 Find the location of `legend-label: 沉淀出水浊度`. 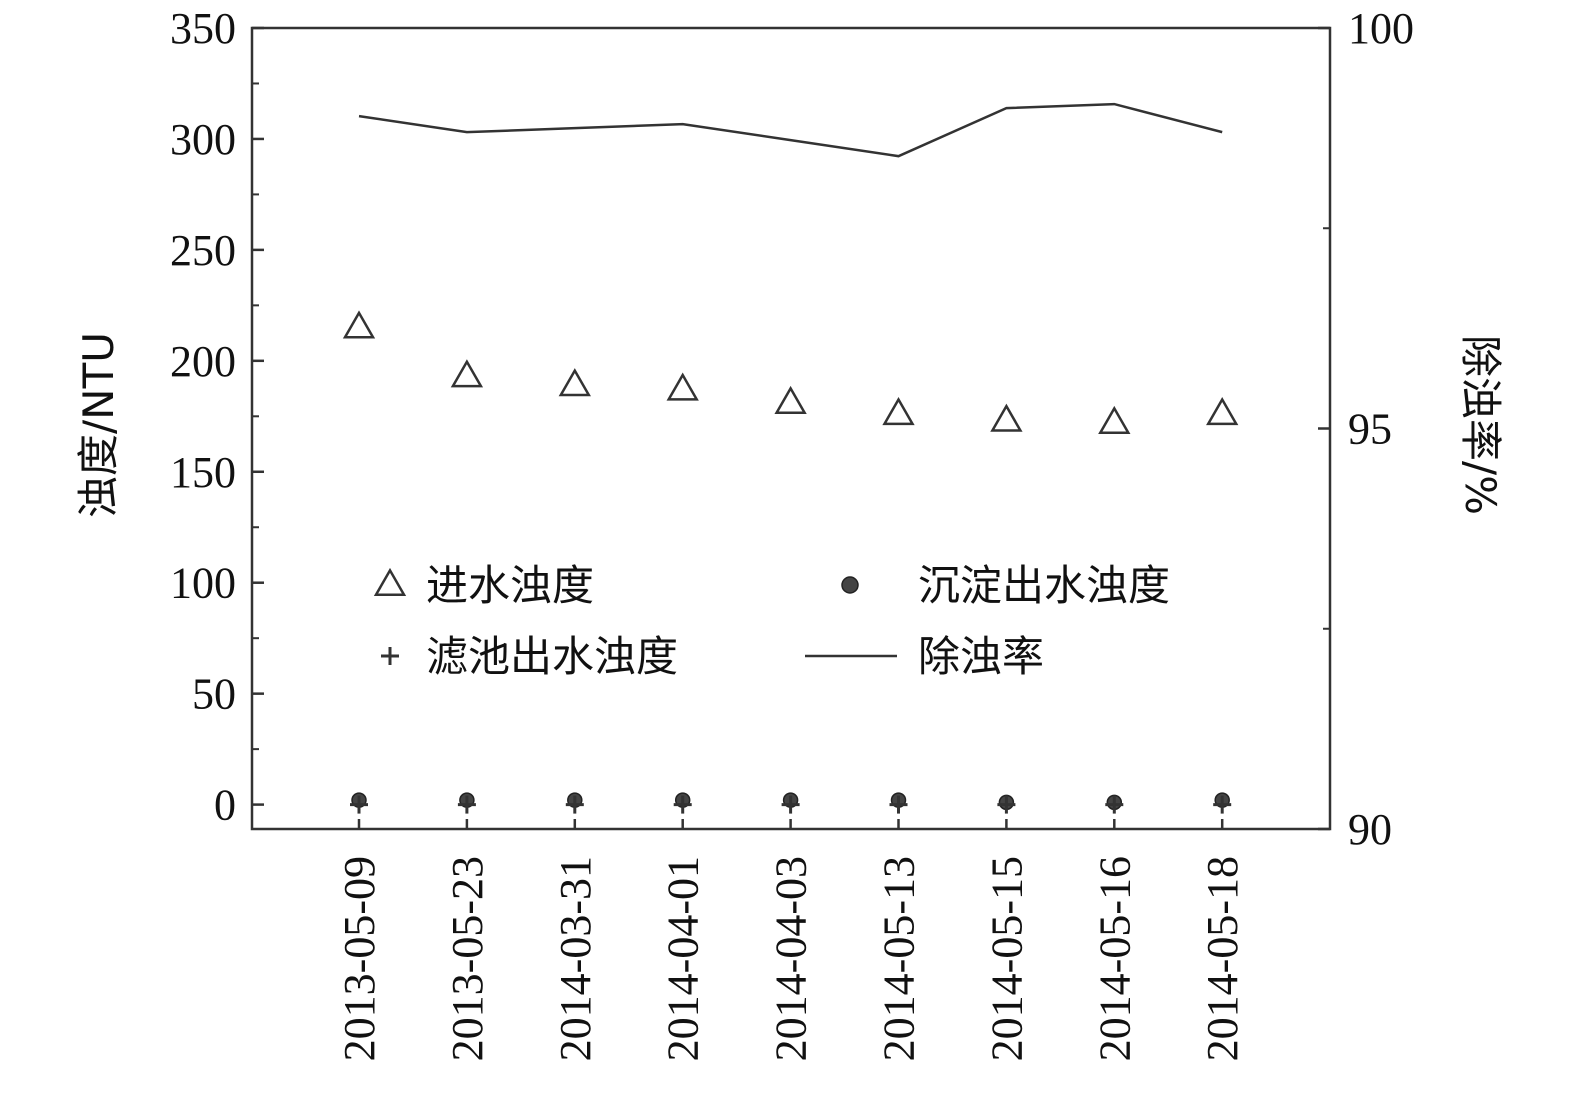

legend-label: 沉淀出水浊度 is located at coordinates (1044, 585).